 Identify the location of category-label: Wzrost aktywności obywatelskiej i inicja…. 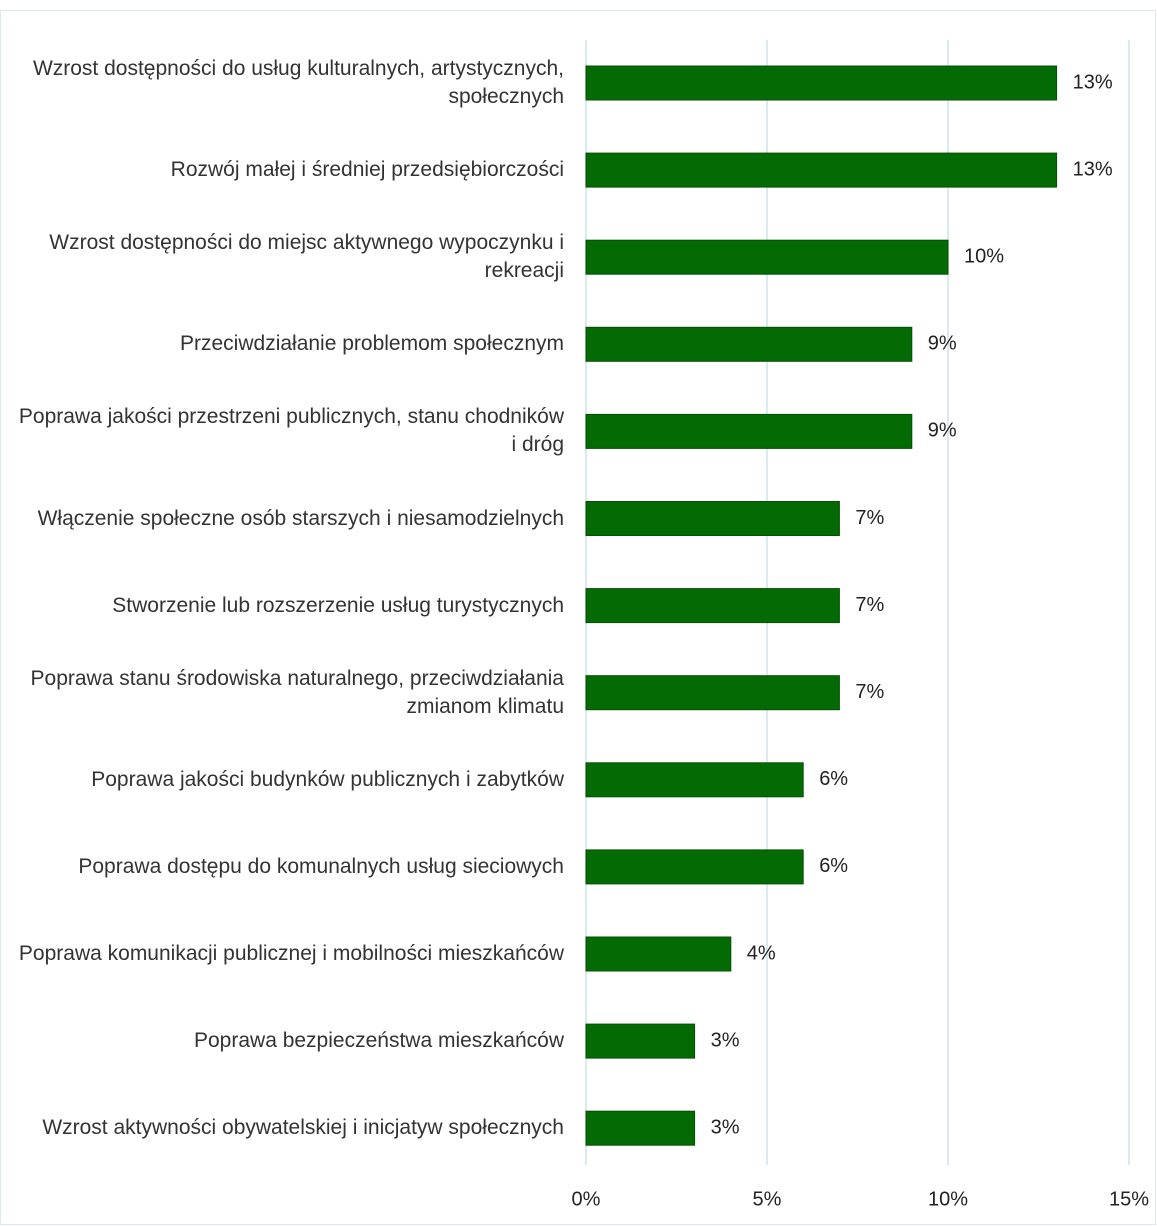
(303, 1128).